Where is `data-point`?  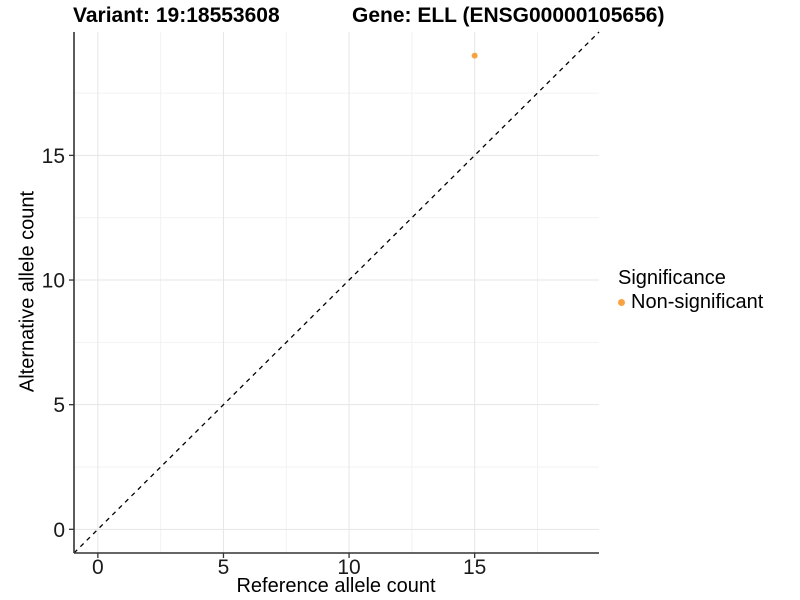
data-point is located at coordinates (474, 55).